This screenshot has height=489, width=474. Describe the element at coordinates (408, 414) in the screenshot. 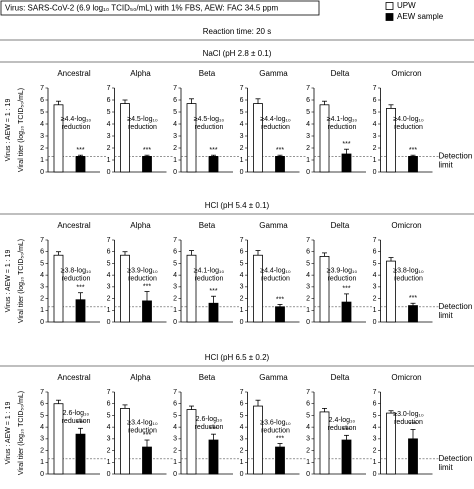

I see `reduction-label: ≥3.0-log₁₀` at that location.